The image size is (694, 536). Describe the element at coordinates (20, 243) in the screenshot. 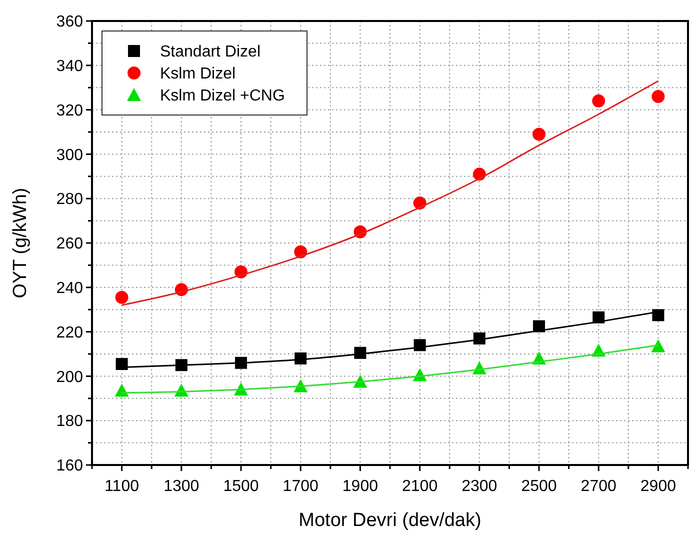

I see `y-axis-title: OYT (g/kWh)` at that location.